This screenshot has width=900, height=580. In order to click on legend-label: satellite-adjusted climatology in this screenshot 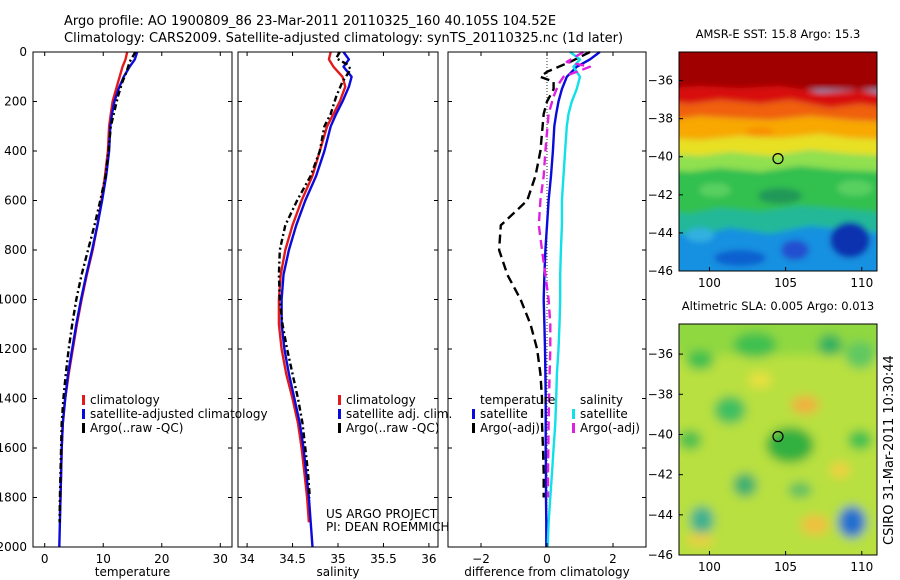, I will do `click(179, 414)`.